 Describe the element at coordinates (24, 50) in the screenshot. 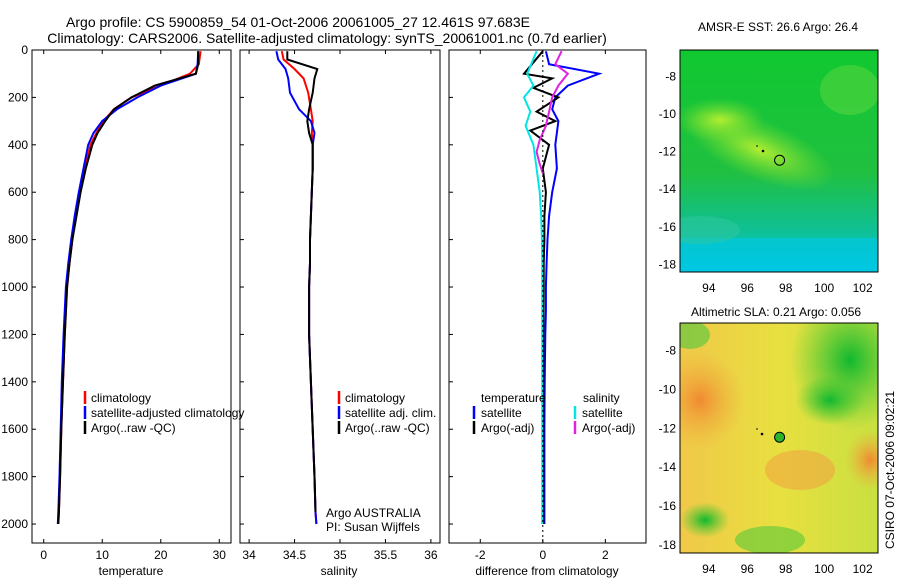

I see `y-tick-label: 0` at that location.